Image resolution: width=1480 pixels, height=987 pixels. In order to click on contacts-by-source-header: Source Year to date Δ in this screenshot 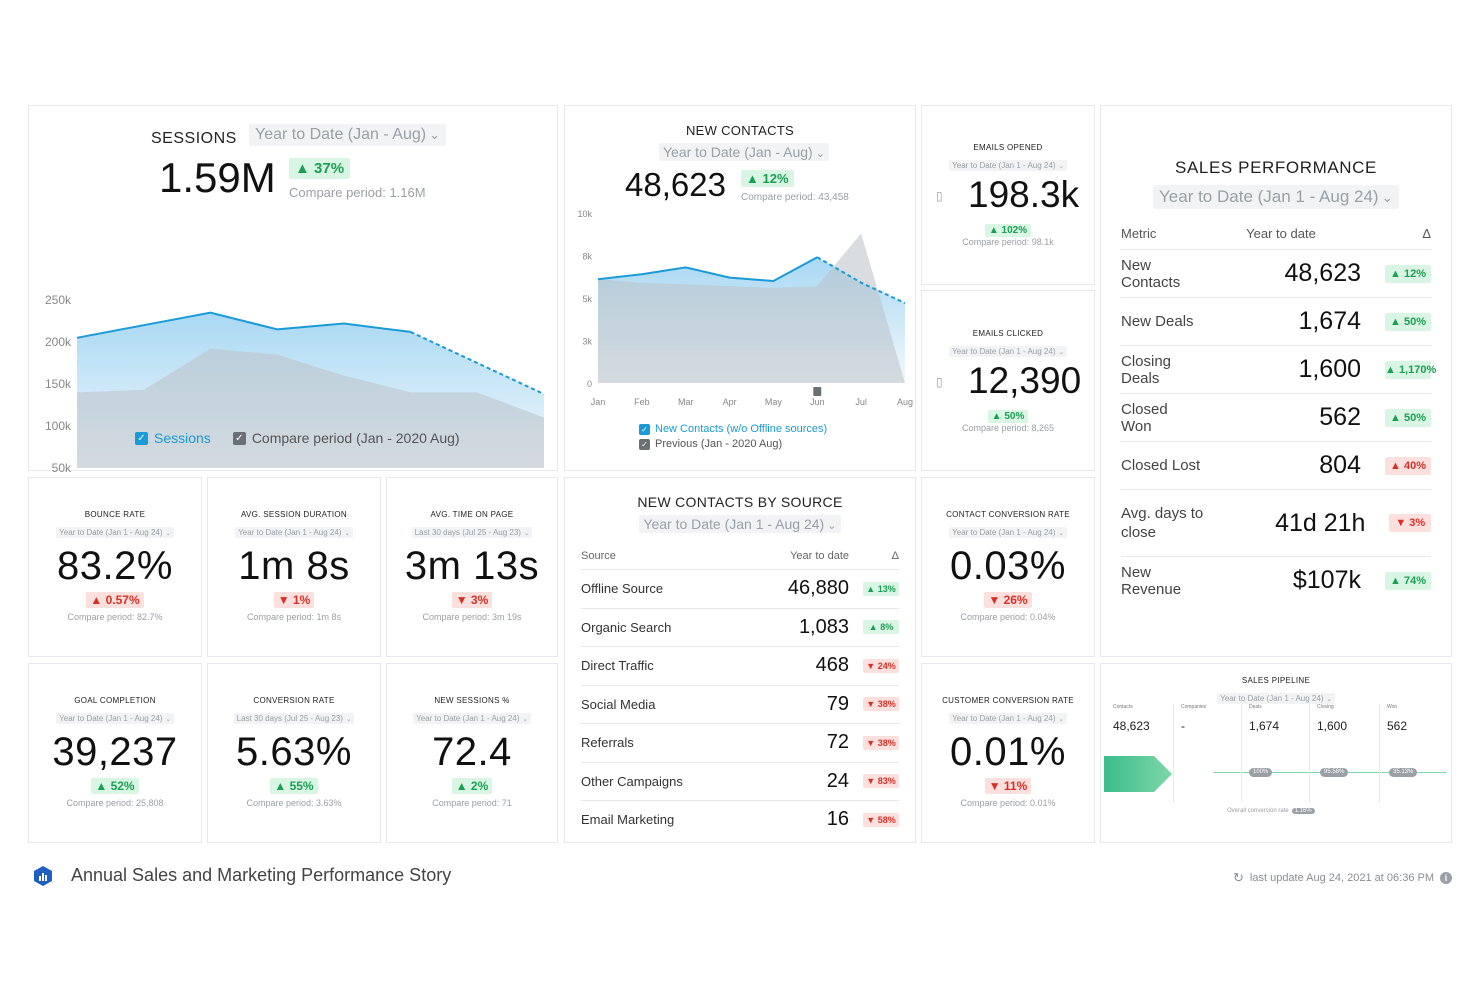, I will do `click(740, 556)`.